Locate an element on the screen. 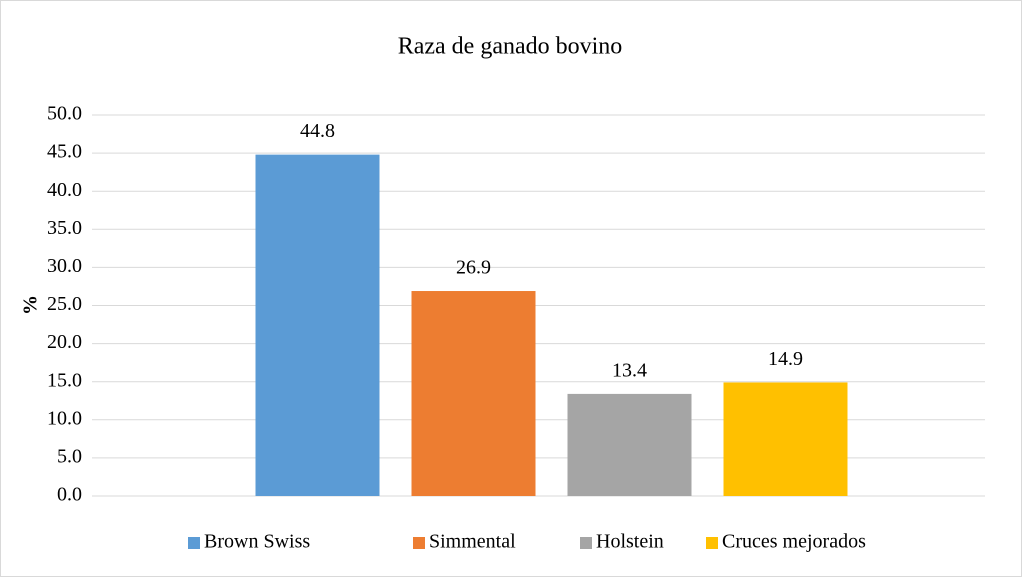 This screenshot has width=1022, height=577. legend-label: Brown Swiss is located at coordinates (257, 542).